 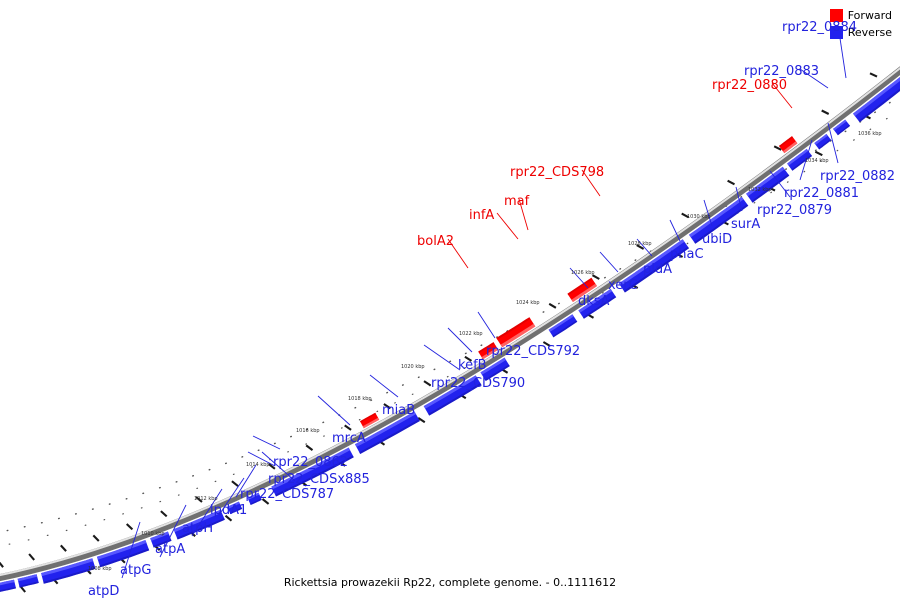 What do you see at coordinates (594, 301) in the screenshot?
I see `gene-label-dksa: dksA` at bounding box center [594, 301].